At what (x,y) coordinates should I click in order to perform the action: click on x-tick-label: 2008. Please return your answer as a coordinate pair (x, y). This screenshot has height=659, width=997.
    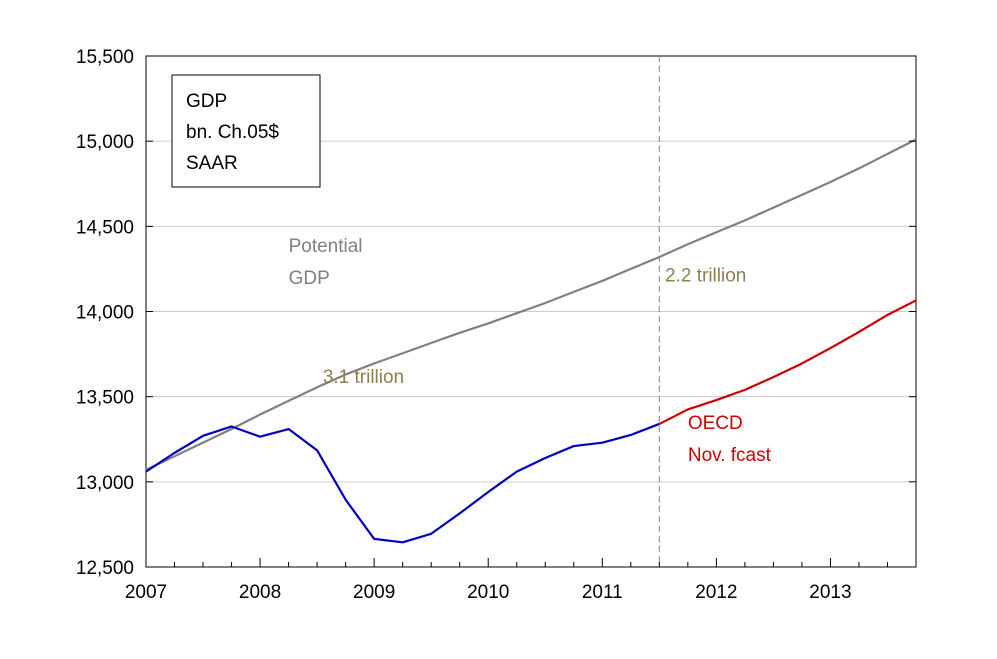
    Looking at the image, I should click on (260, 592).